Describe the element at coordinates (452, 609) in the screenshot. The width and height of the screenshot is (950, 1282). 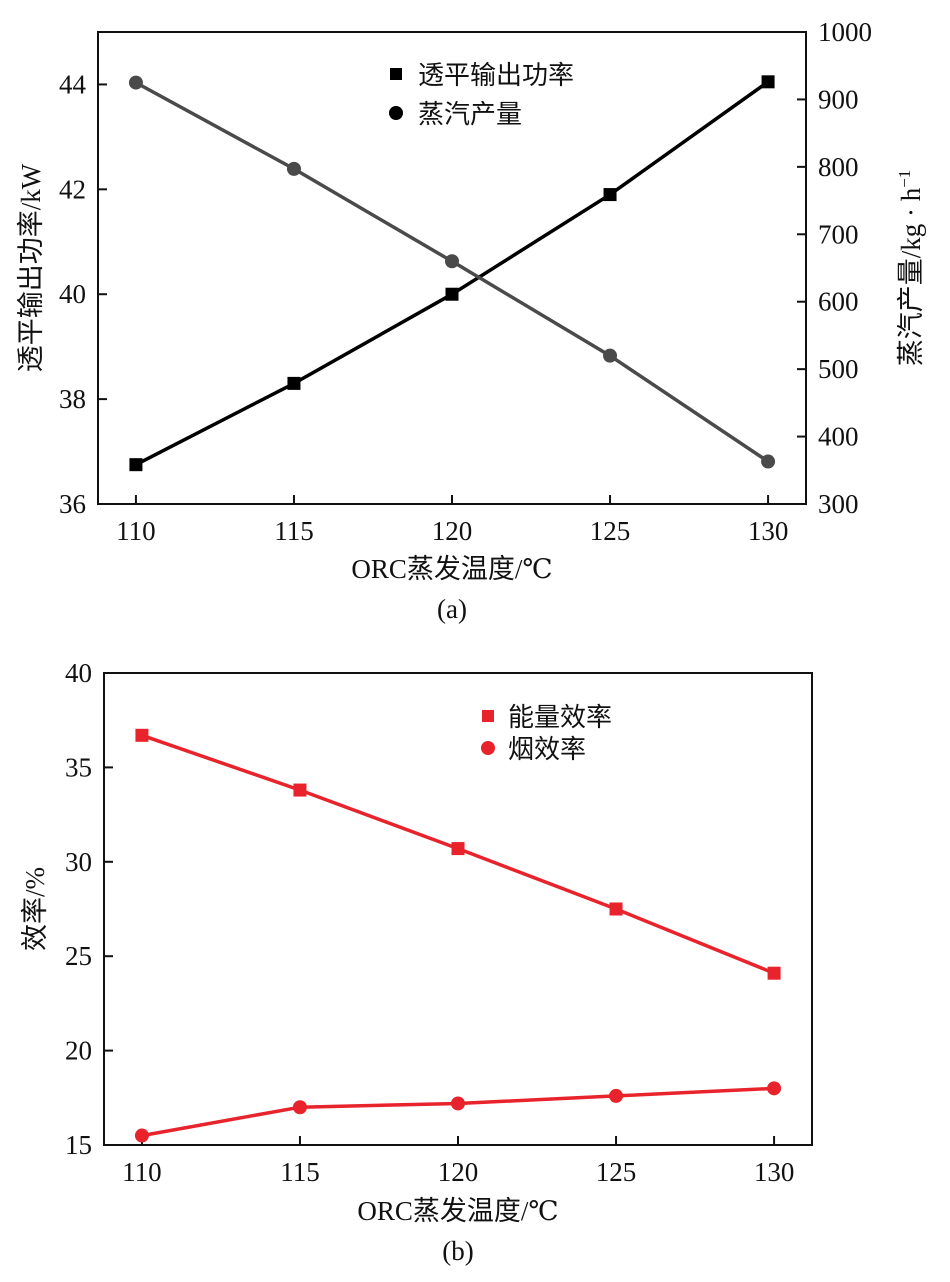
I see `chart-a-caption: (a)` at that location.